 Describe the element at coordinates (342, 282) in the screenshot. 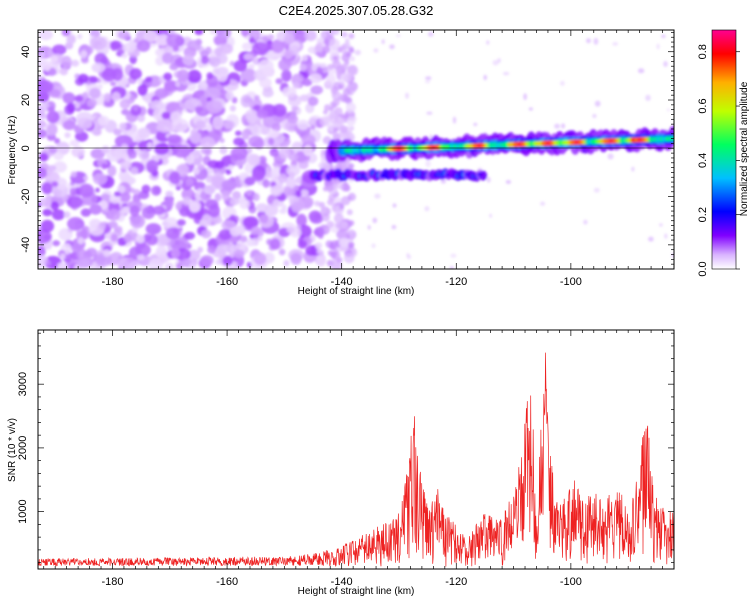

I see `heatmap-xtick-label-2: -140` at that location.